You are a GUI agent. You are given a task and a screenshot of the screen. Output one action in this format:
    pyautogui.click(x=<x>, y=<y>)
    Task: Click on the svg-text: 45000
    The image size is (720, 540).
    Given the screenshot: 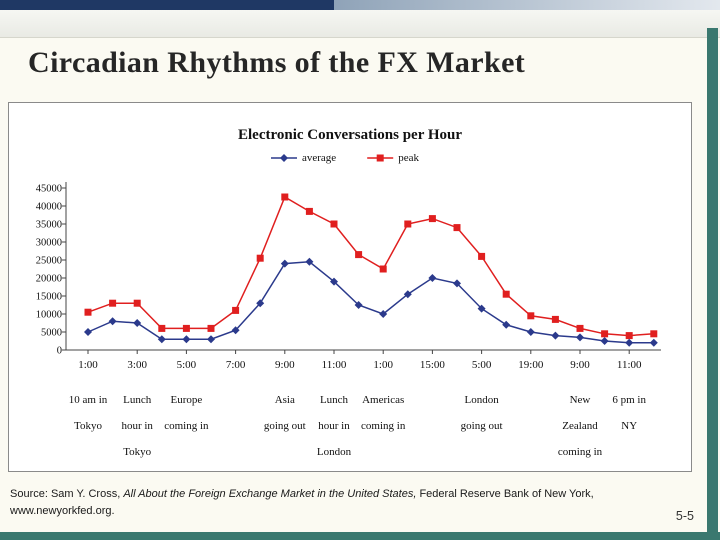 What is the action you would take?
    pyautogui.click(x=49, y=189)
    